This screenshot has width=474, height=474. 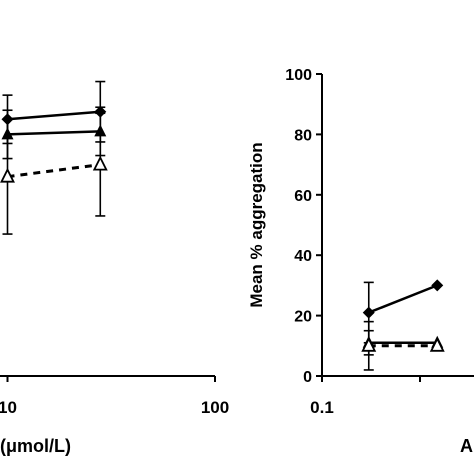 What do you see at coordinates (54, 115) in the screenshot?
I see `chart0-series-0-line` at bounding box center [54, 115].